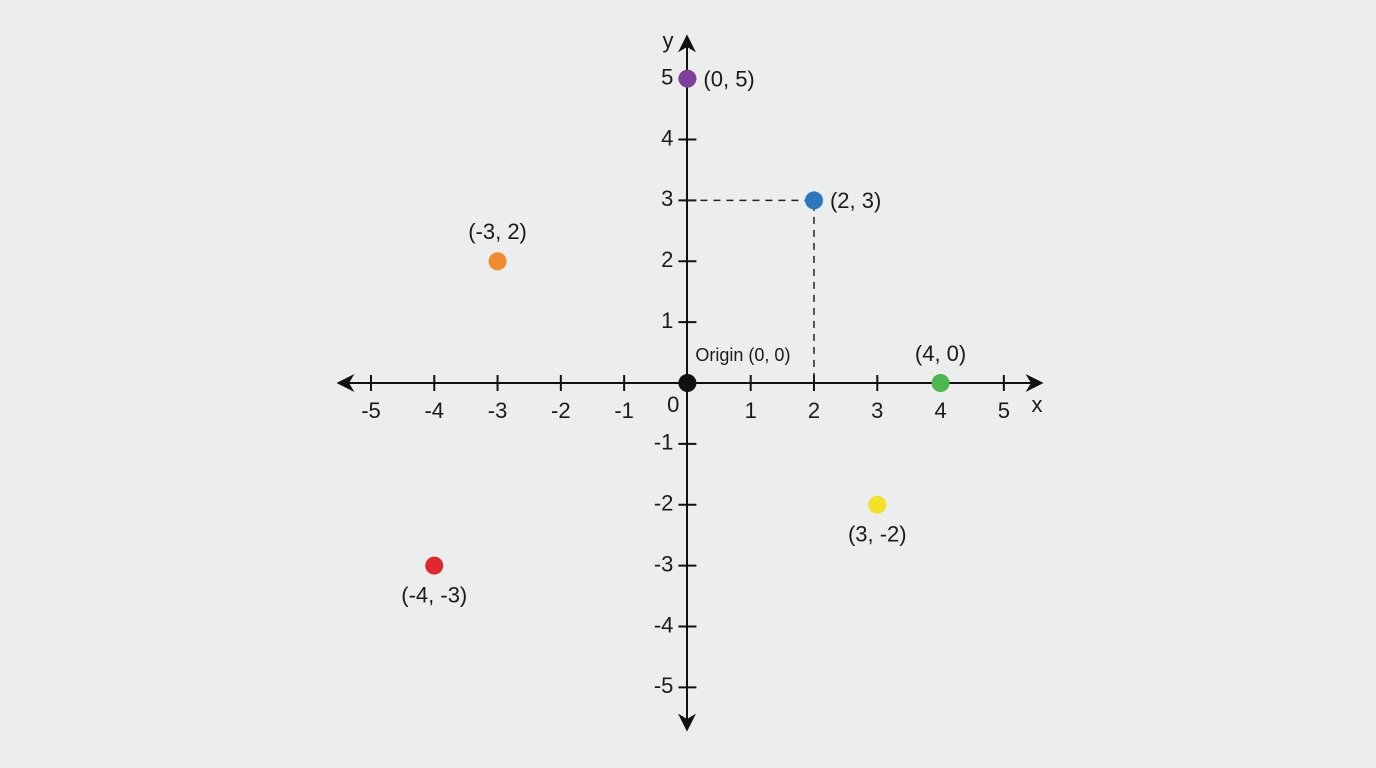 This screenshot has width=1376, height=768. I want to click on origin-label: Origin (0, 0), so click(742, 355).